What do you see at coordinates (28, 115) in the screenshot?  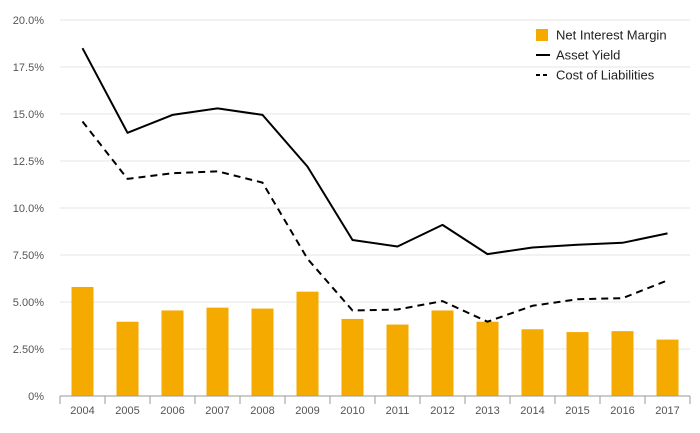 I see `y-tick-label: 15.0%` at bounding box center [28, 115].